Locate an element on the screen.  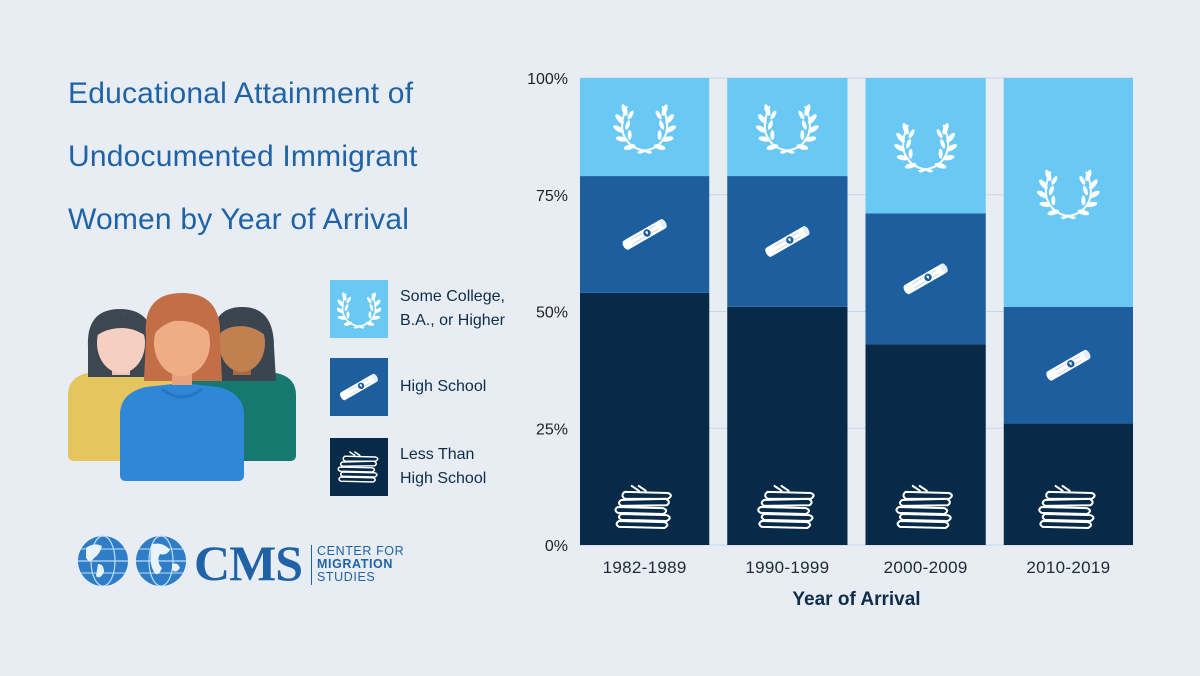
legend-item-less-than-high-school: Less Than High School is located at coordinates (450, 467).